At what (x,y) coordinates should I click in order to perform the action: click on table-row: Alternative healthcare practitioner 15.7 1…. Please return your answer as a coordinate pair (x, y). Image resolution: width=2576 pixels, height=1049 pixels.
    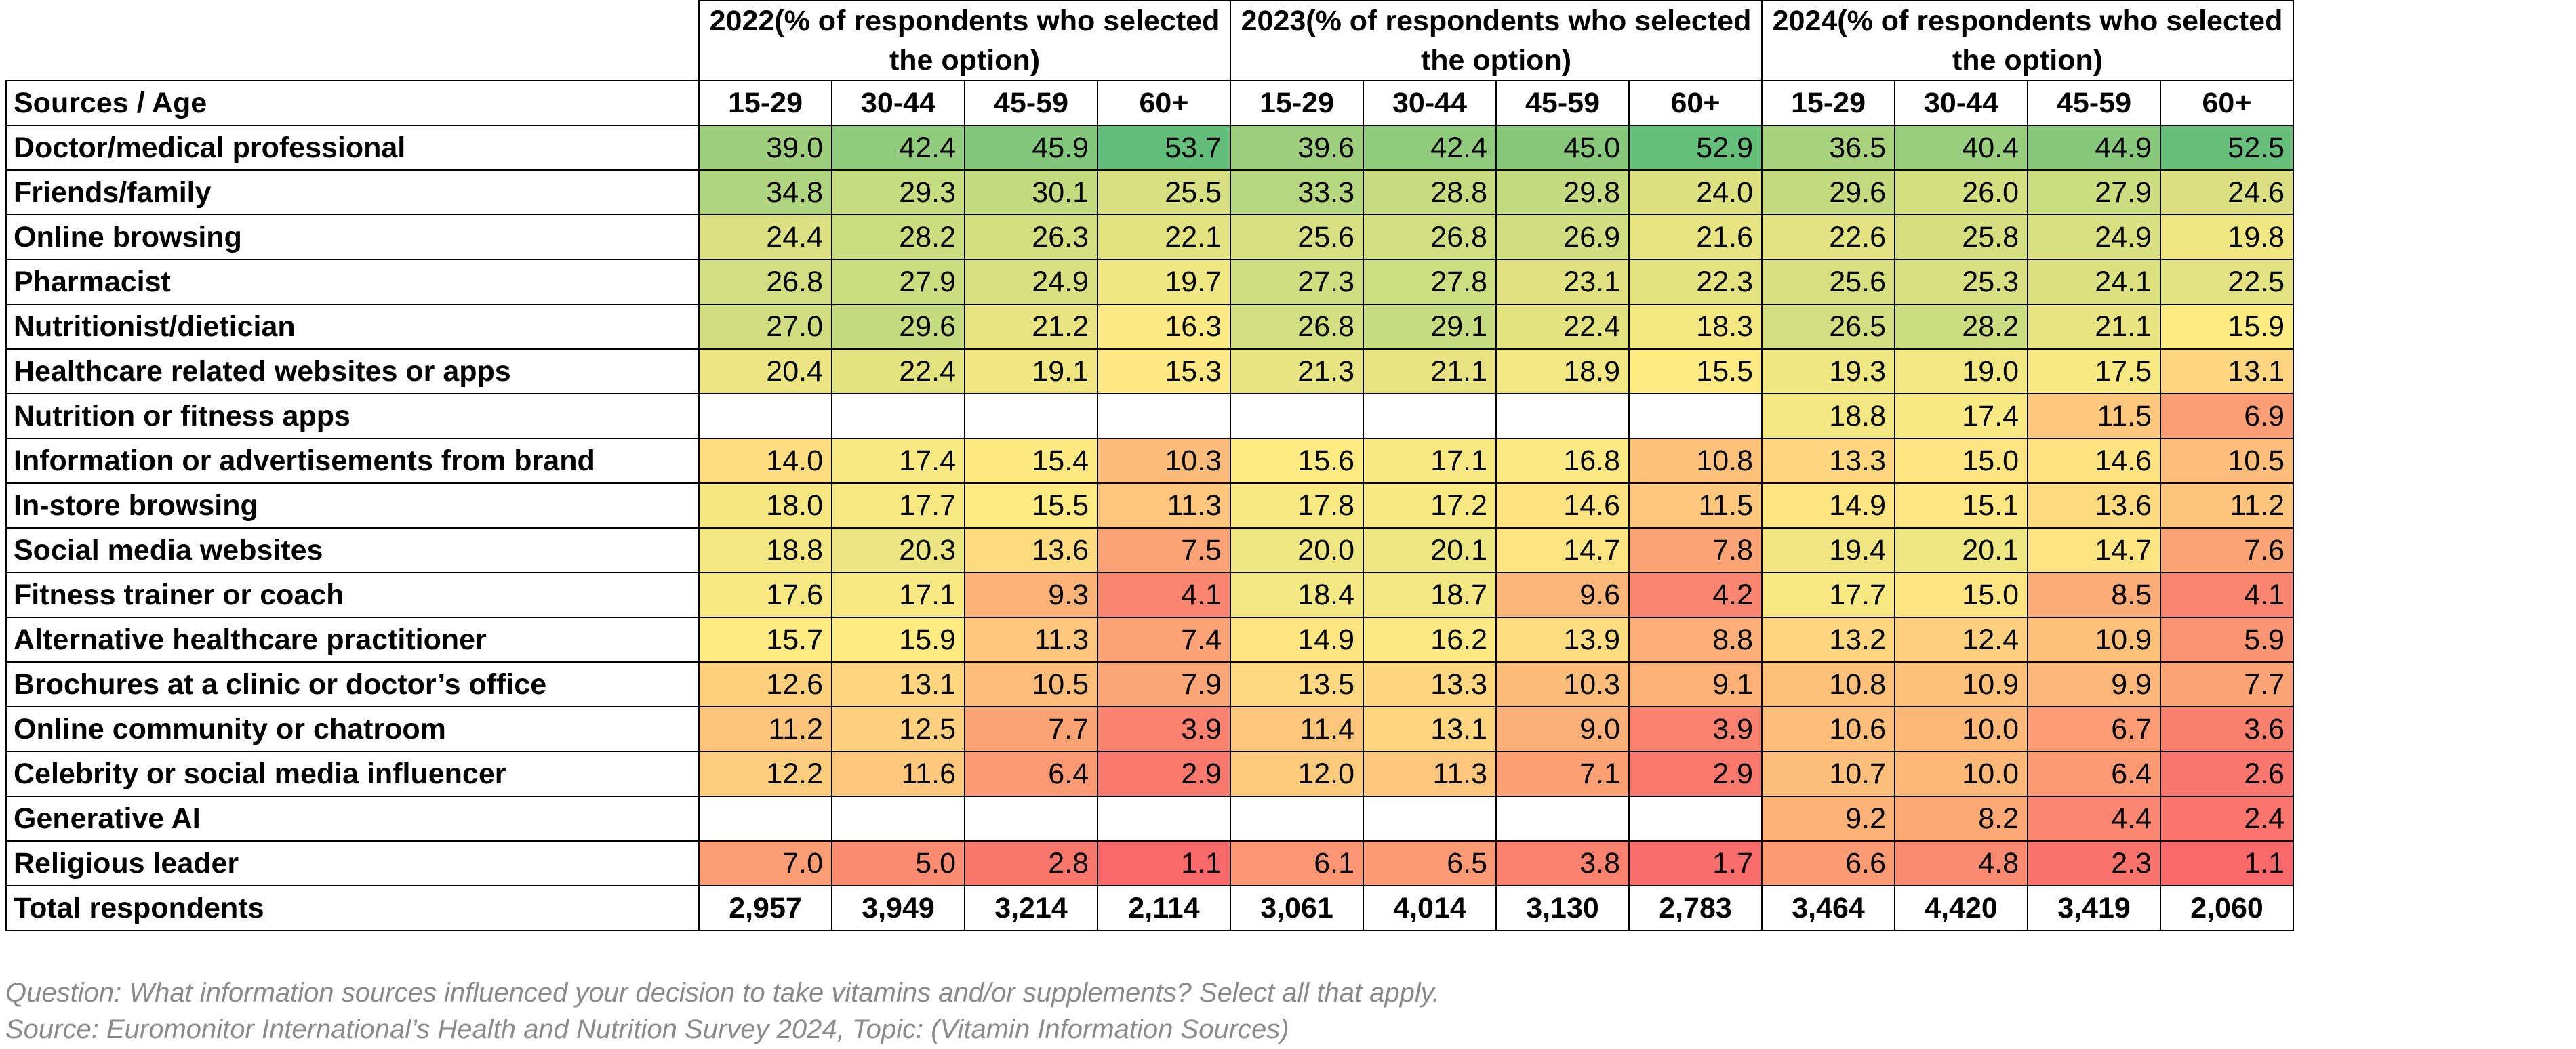
    Looking at the image, I should click on (1149, 640).